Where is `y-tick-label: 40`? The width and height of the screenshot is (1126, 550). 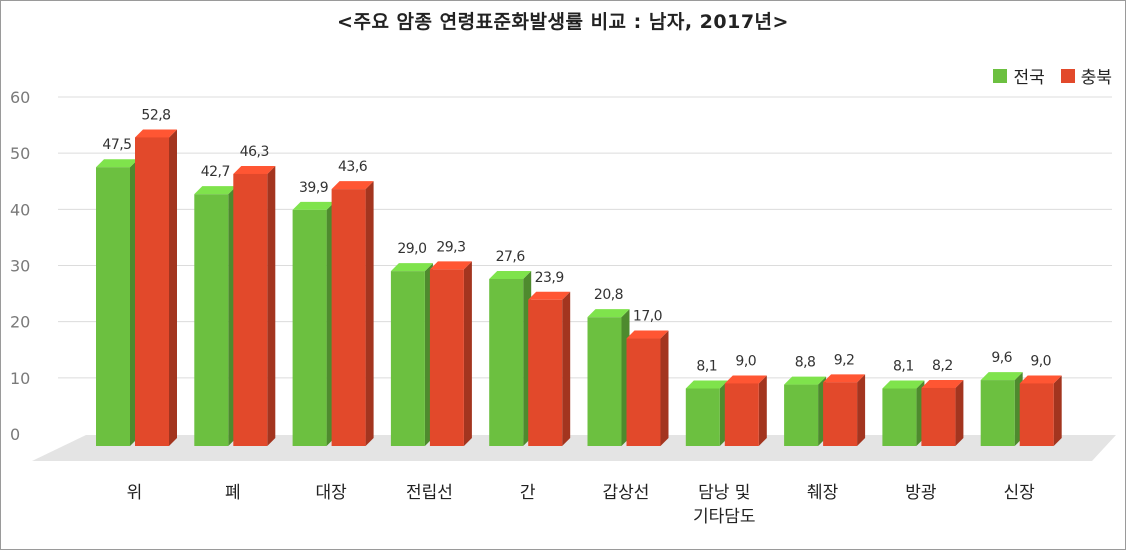
y-tick-label: 40 is located at coordinates (20, 209).